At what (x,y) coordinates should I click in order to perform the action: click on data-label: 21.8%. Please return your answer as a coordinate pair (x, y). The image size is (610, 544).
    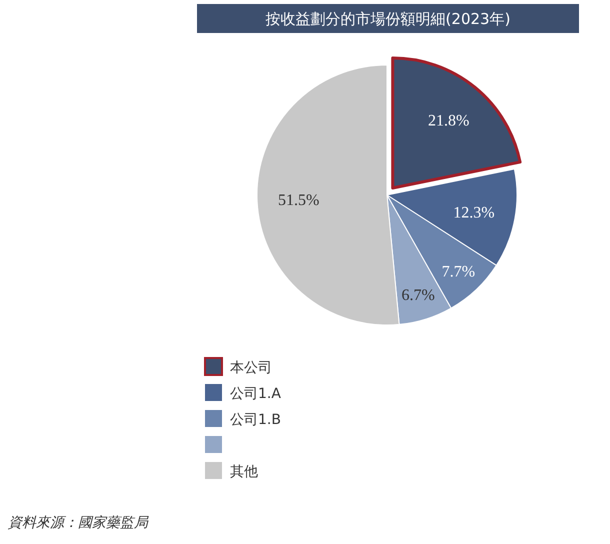
    Looking at the image, I should click on (449, 121).